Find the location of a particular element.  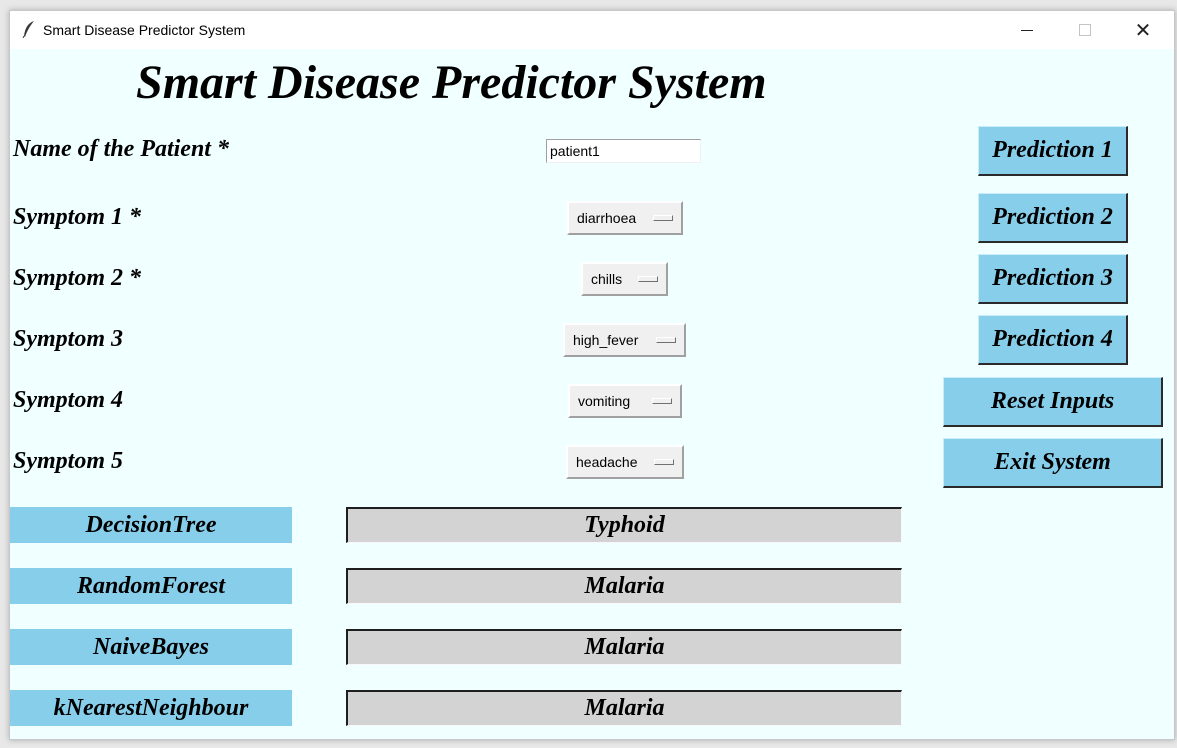

symptom-1-value: diarrhoea is located at coordinates (607, 218).